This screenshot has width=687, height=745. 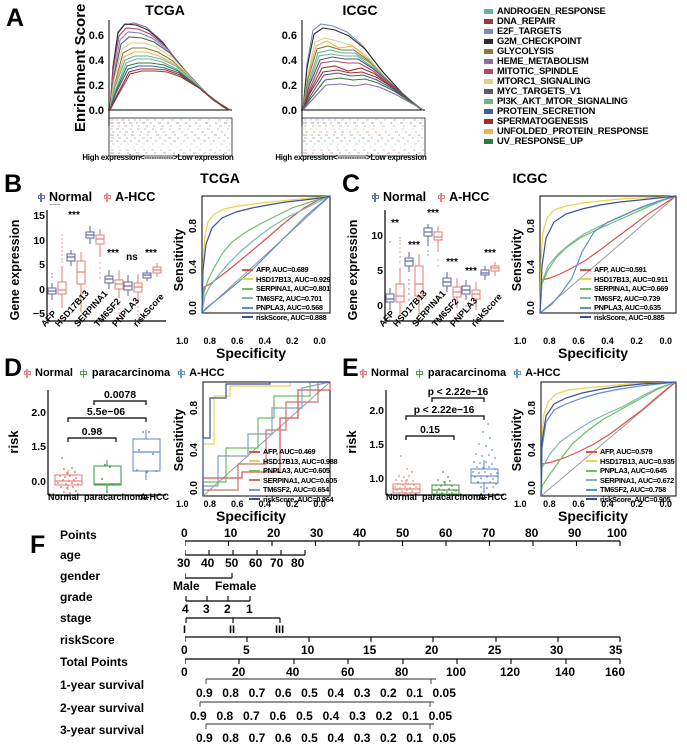 What do you see at coordinates (539, 40) in the screenshot?
I see `legend-label: G2M_CHECKPOINT` at bounding box center [539, 40].